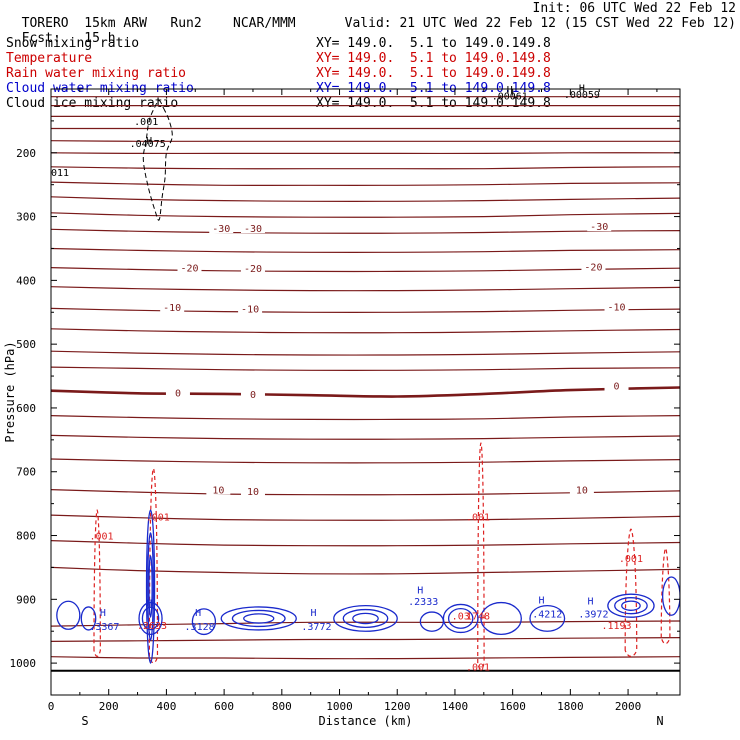 Image resolution: width=740 pixels, height=740 pixels. Describe the element at coordinates (316, 627) in the screenshot. I see `cloud-water-label: .3772` at that location.